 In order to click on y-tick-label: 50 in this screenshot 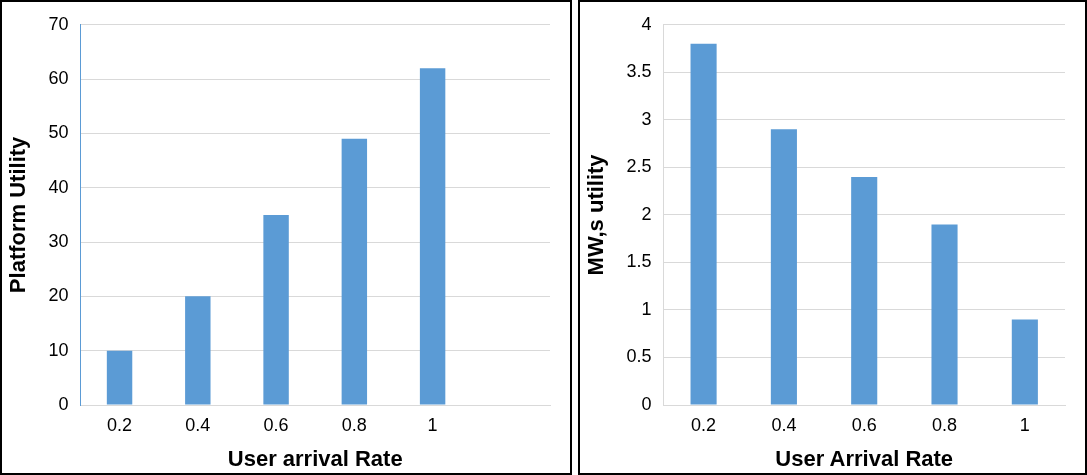, I will do `click(58, 132)`.